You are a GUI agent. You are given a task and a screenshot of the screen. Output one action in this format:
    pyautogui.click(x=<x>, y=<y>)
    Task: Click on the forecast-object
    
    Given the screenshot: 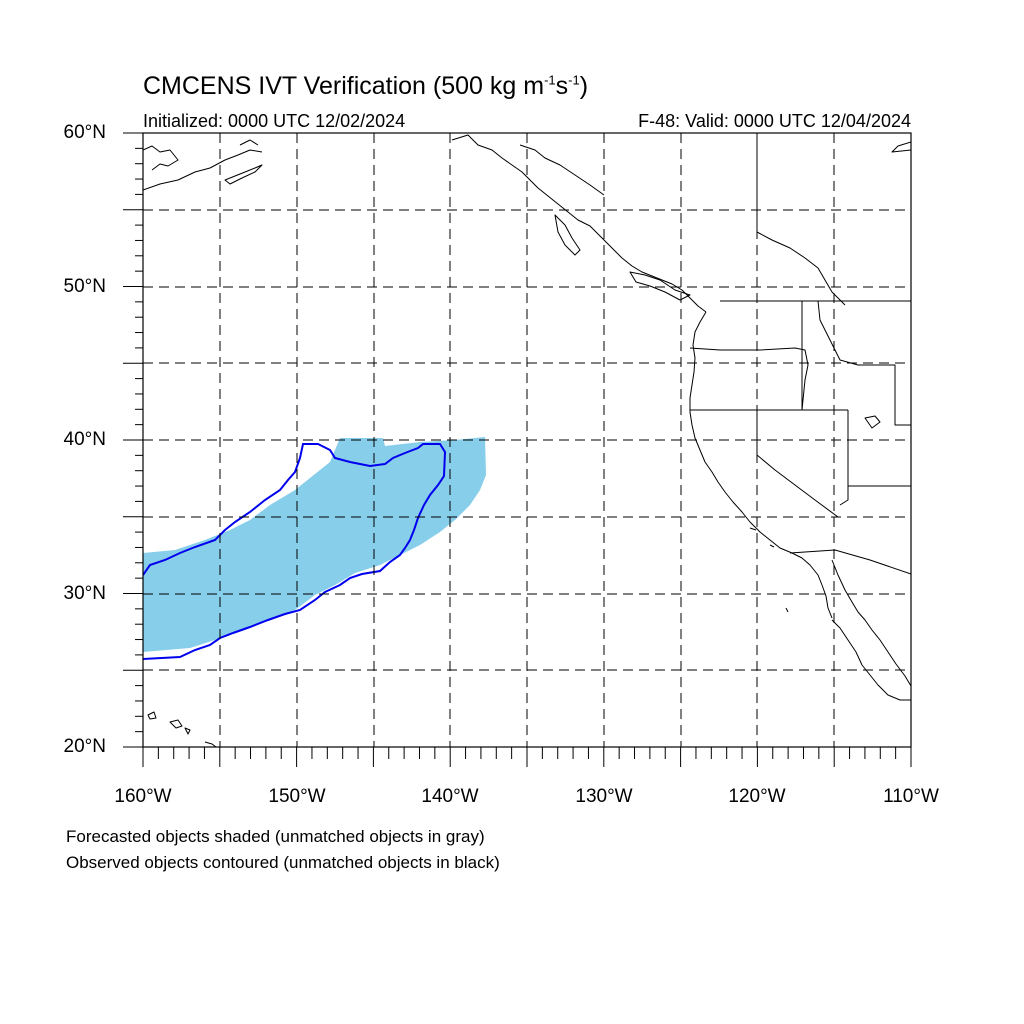 What is the action you would take?
    pyautogui.click(x=314, y=544)
    